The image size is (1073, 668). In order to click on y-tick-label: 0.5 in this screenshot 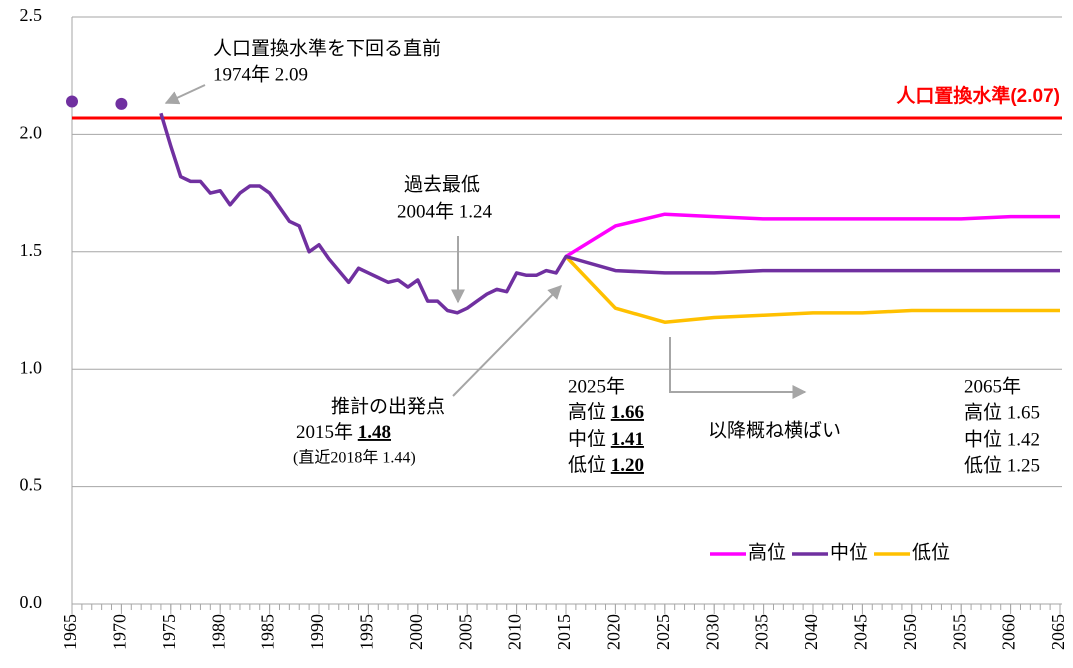, I will do `click(31, 485)`.